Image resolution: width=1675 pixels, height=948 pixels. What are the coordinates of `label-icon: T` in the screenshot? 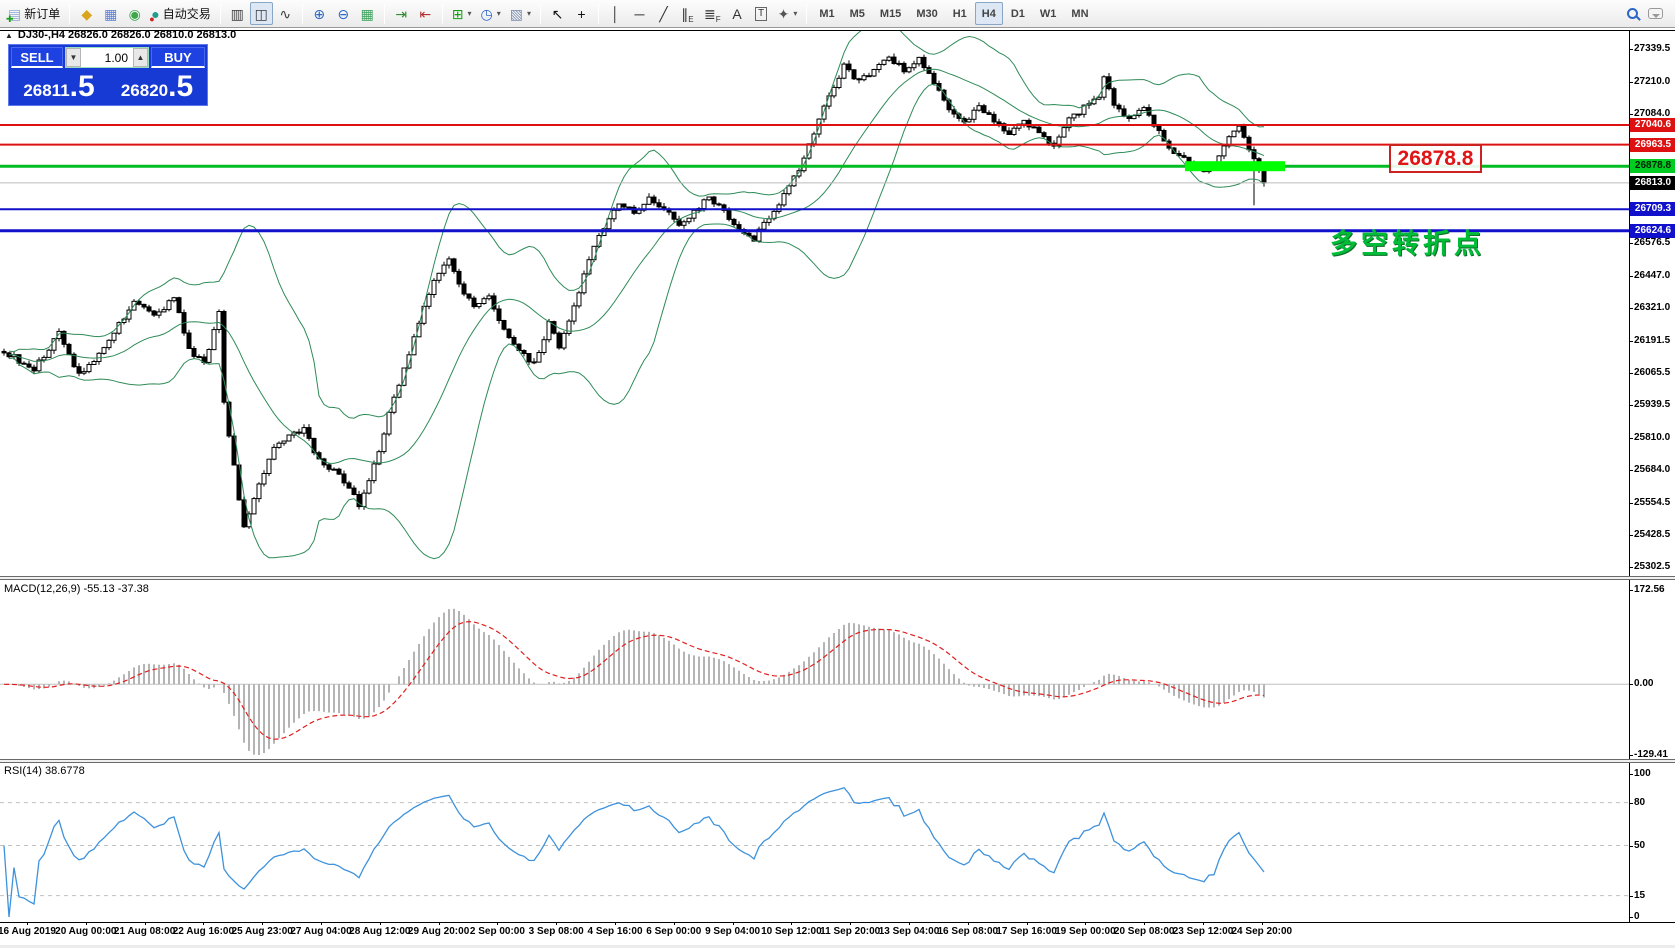 It's located at (761, 13).